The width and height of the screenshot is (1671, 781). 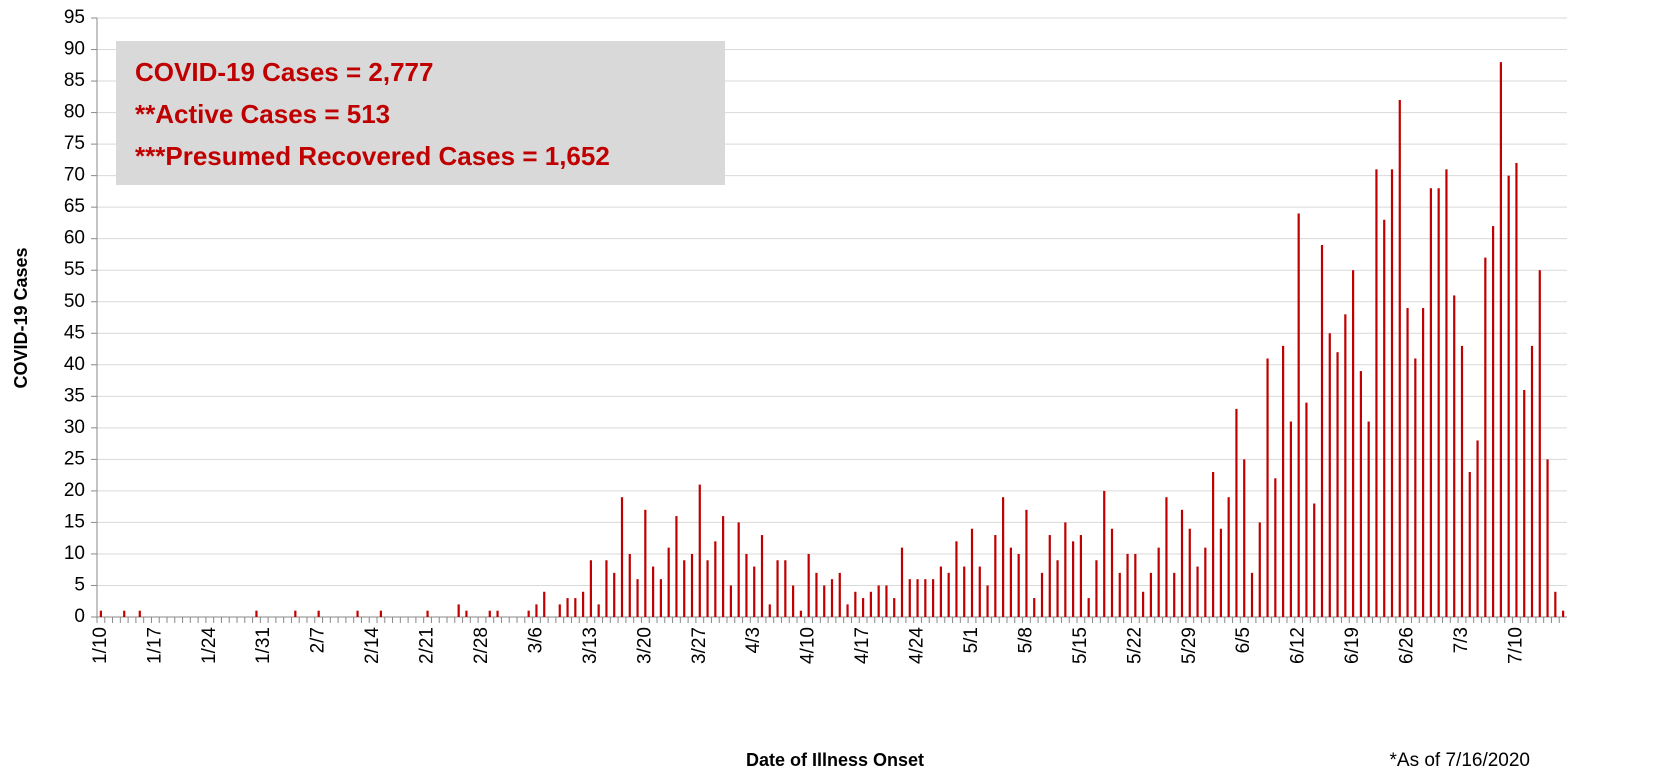 I want to click on y-tick-label: 45, so click(x=74, y=332).